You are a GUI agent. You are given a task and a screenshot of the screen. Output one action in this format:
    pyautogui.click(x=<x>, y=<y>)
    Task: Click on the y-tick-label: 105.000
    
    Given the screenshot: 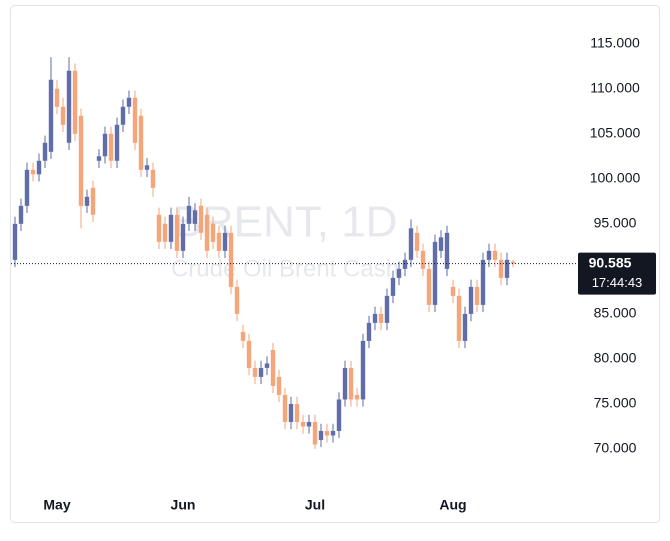 What is the action you would take?
    pyautogui.click(x=615, y=132)
    